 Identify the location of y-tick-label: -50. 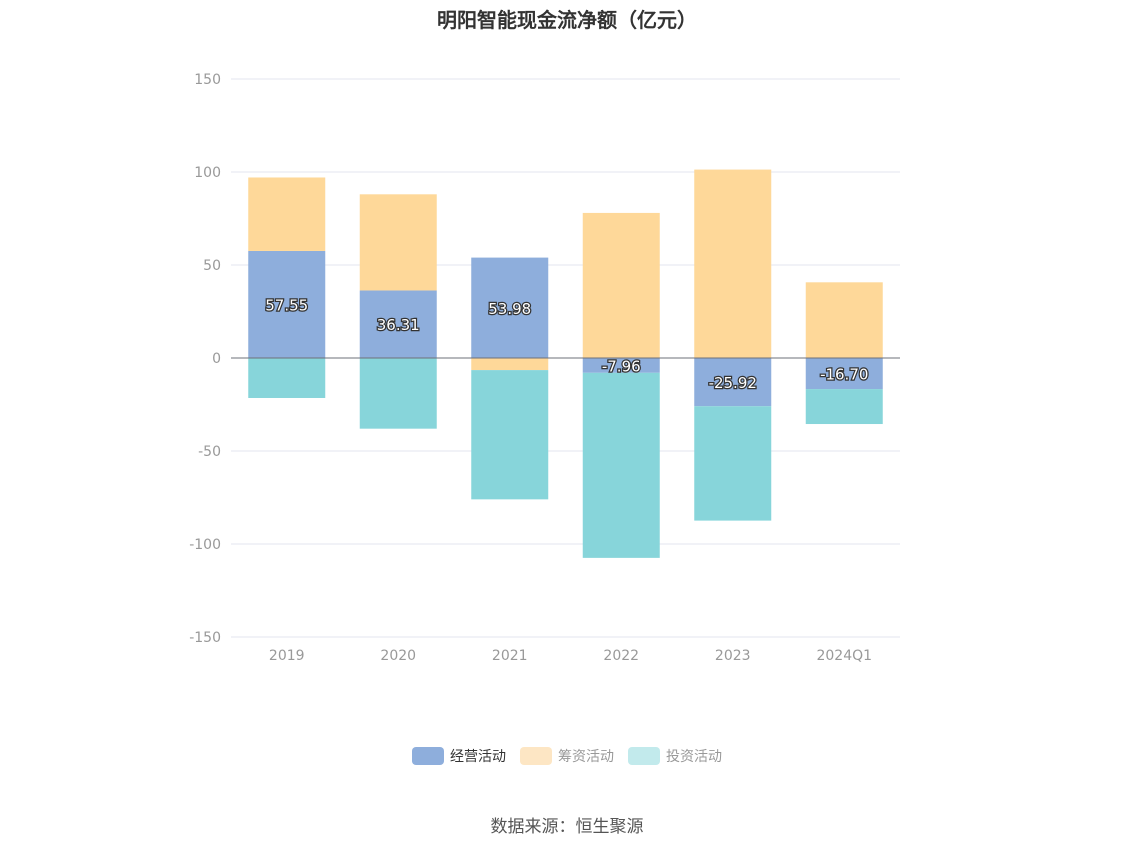
(209, 452).